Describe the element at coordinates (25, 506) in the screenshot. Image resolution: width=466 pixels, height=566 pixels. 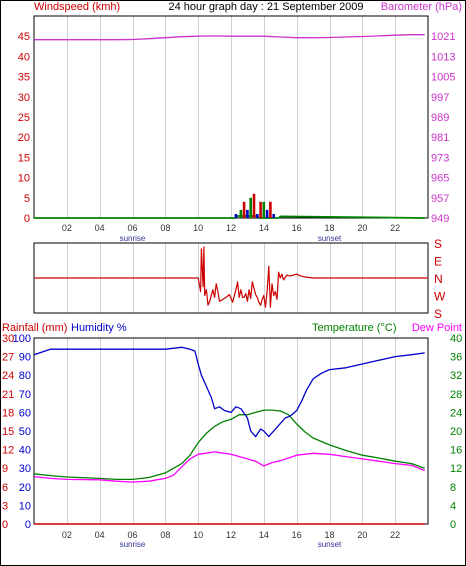
I see `humidity-y-tick-label: 10` at that location.